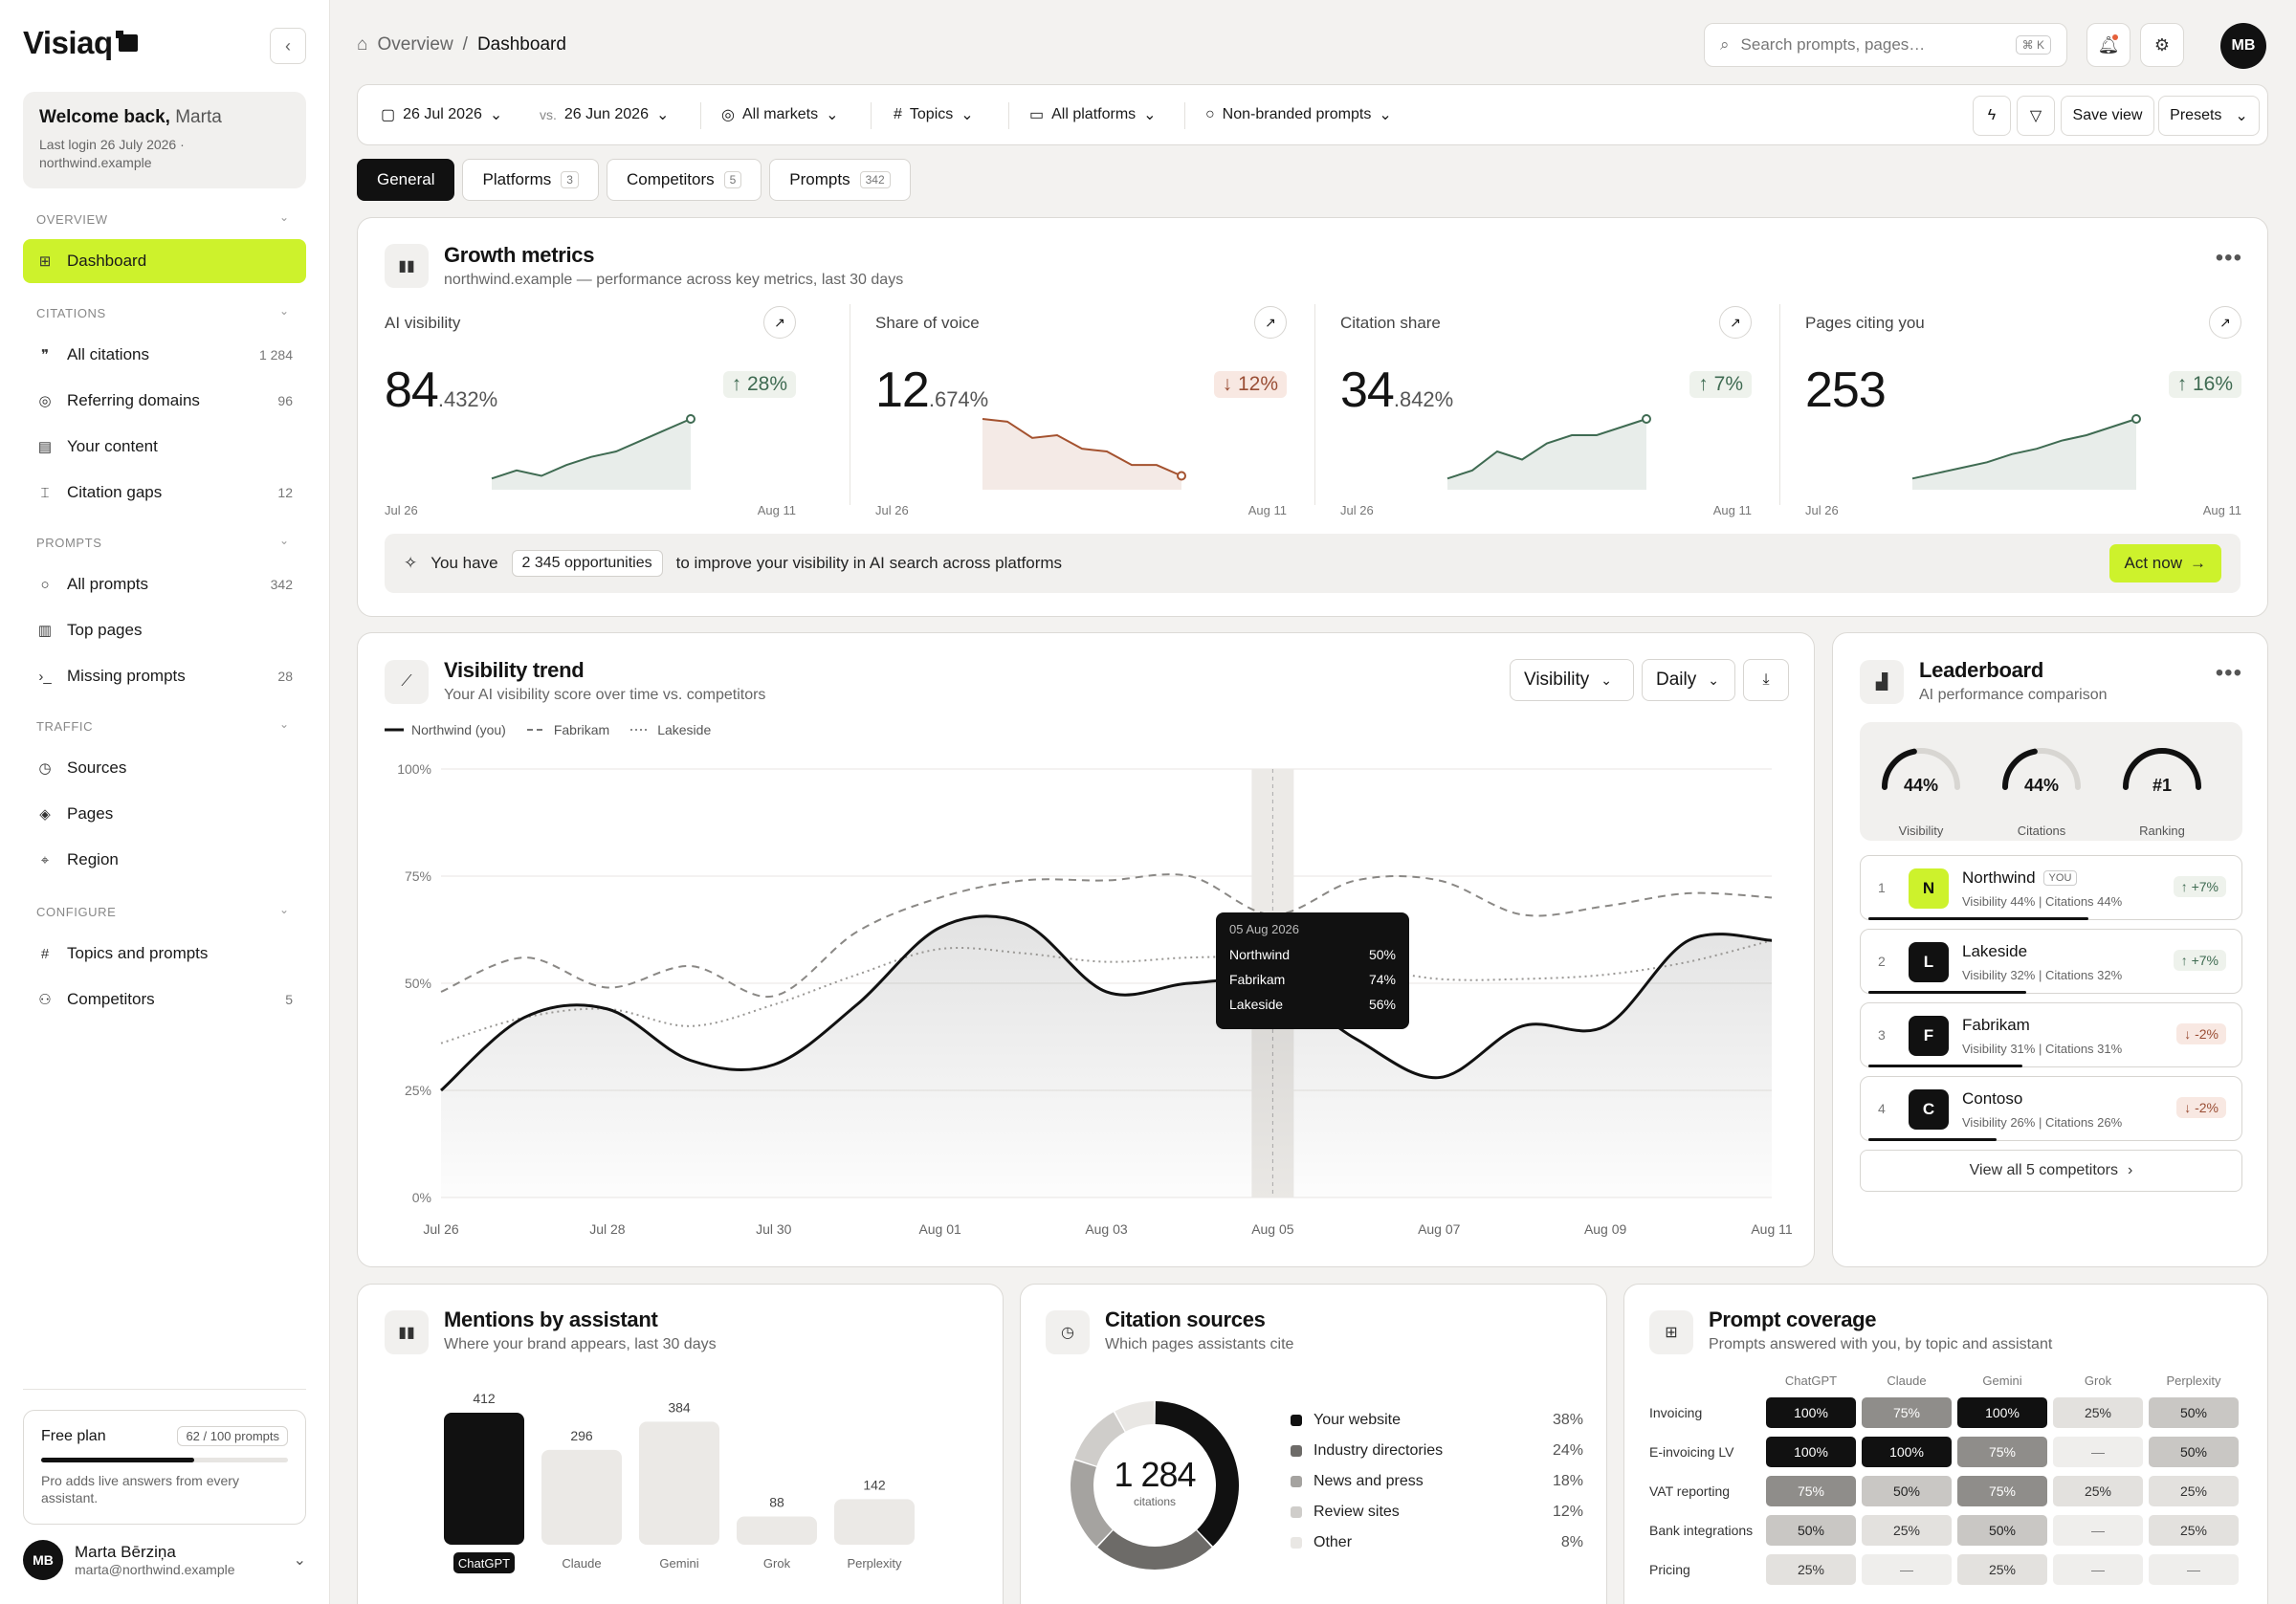  I want to click on compare-date-filter: vs. 26 Jun 2026 ⌄, so click(604, 115).